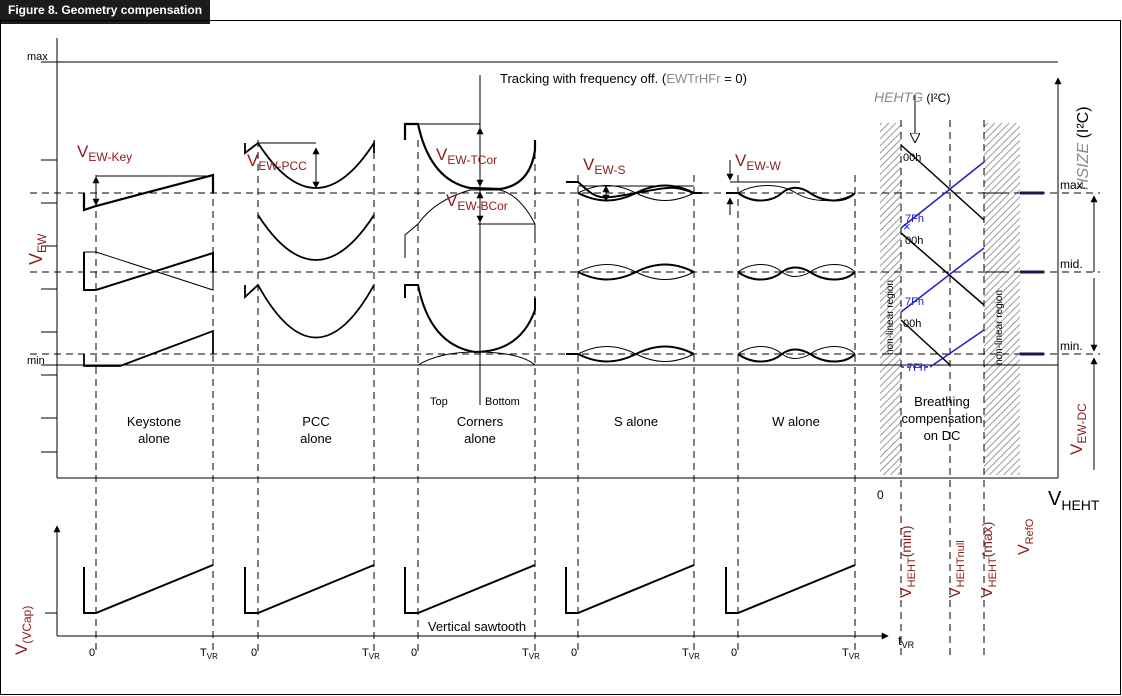 The image size is (1122, 696). Describe the element at coordinates (309, 239) in the screenshot. I see `pcc-panel-waveforms` at that location.